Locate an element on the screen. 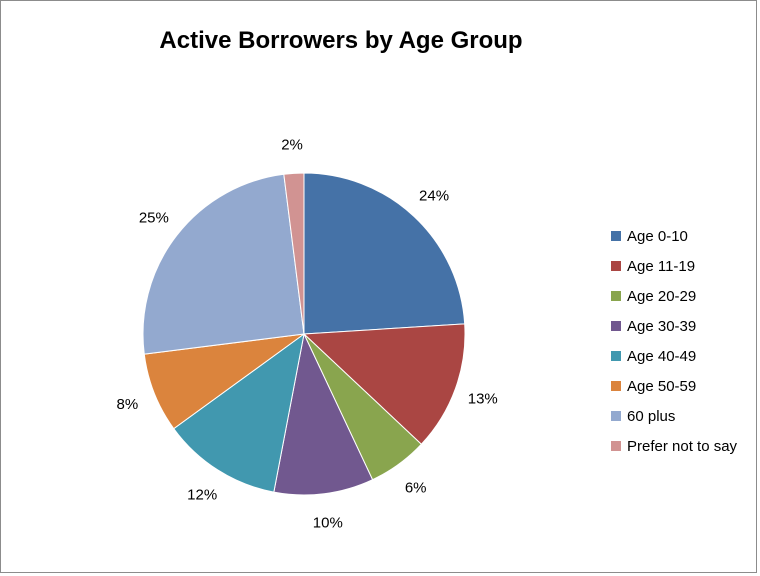 Image resolution: width=760 pixels, height=576 pixels. slice-data-label: 10% is located at coordinates (328, 523).